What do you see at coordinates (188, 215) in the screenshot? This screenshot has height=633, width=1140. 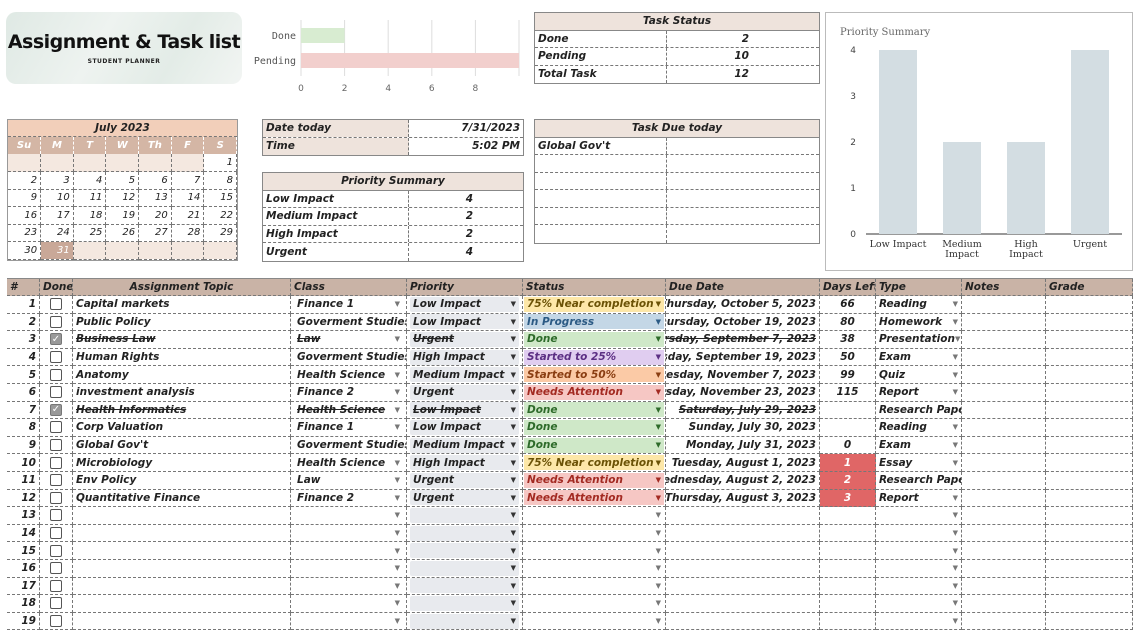 I see `calendar-day: 21` at bounding box center [188, 215].